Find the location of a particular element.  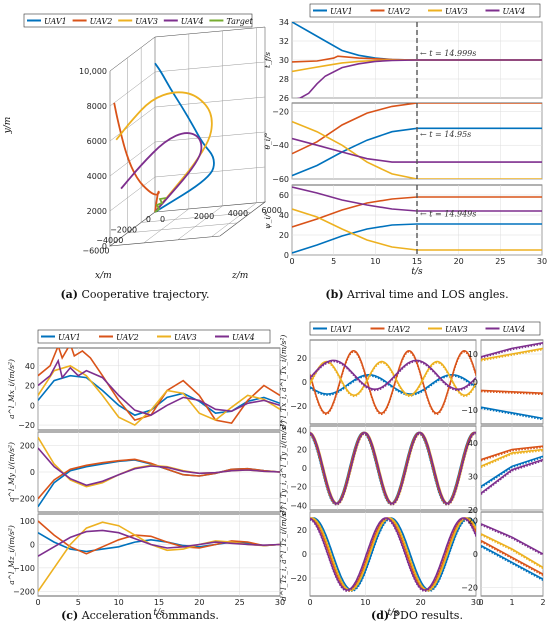

y-tick-label: −100 is located at coordinates (24, 568).